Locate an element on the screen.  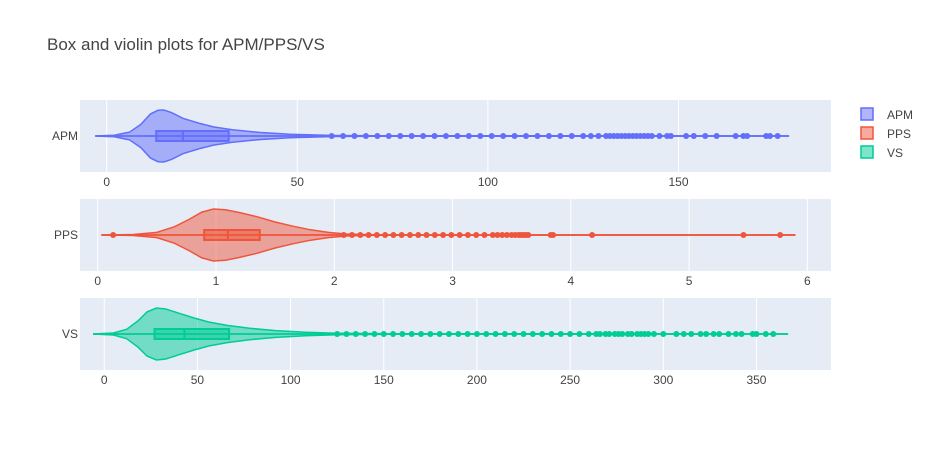
tick-label-vs: 250 is located at coordinates (570, 380).